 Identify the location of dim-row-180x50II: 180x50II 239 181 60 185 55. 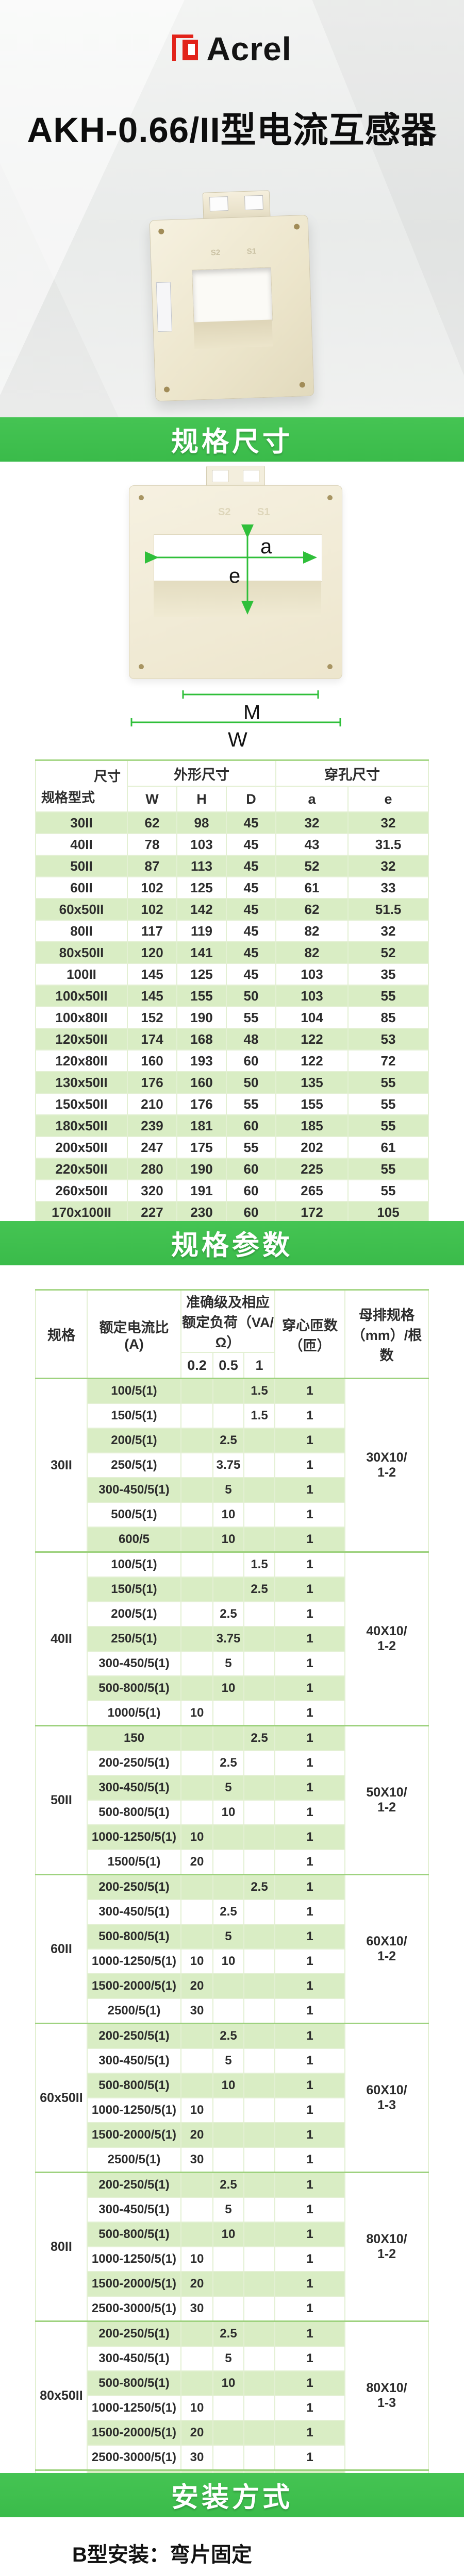
(232, 1125).